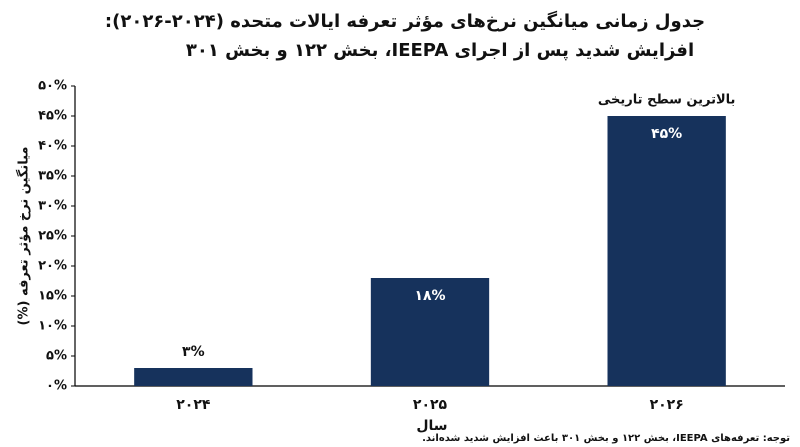 The height and width of the screenshot is (447, 800). What do you see at coordinates (431, 426) in the screenshot?
I see `x-axis-label: سال` at bounding box center [431, 426].